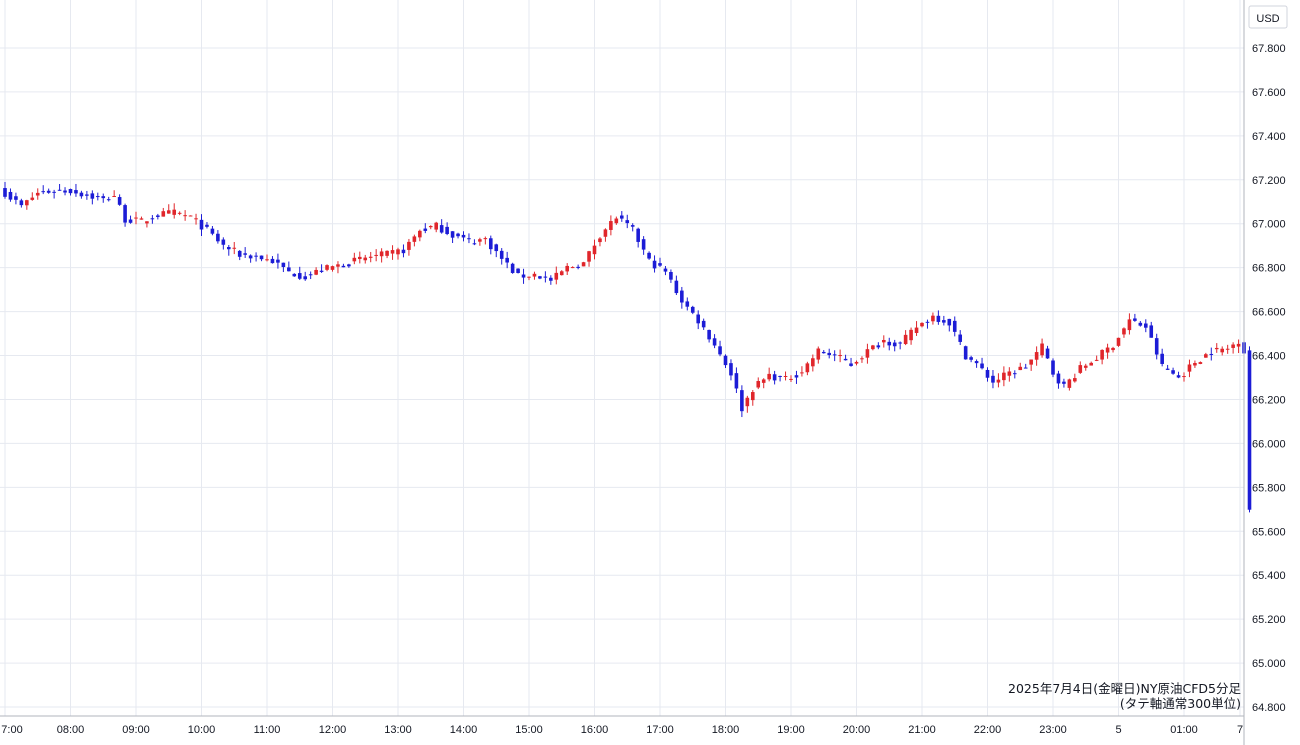 Image resolution: width=1300 pixels, height=745 pixels. Describe the element at coordinates (71, 730) in the screenshot. I see `time-tick-label: 08:00` at that location.